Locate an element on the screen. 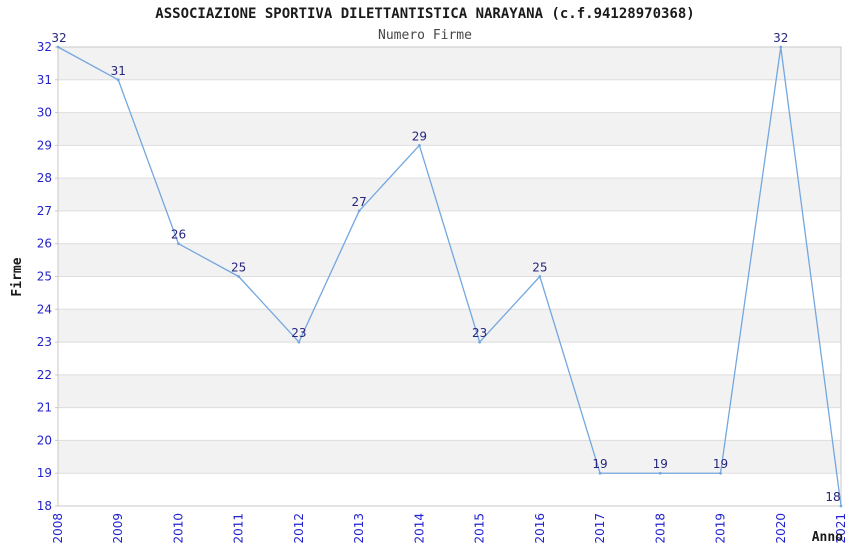 This screenshot has height=550, width=850. y-tick-label: 19 is located at coordinates (44, 473).